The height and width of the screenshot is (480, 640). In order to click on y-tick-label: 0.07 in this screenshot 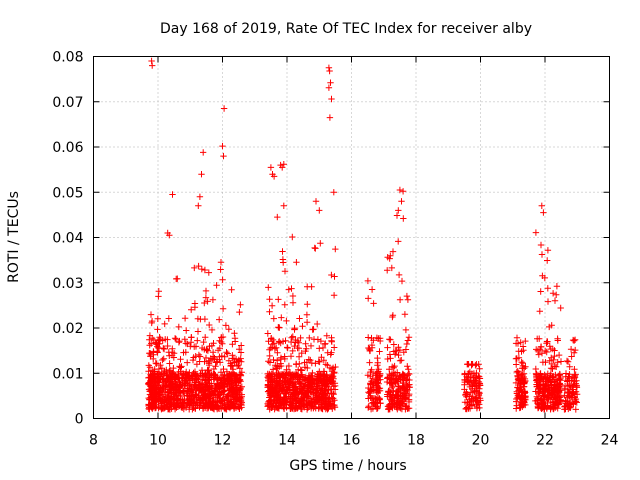, I will do `click(67, 103)`.